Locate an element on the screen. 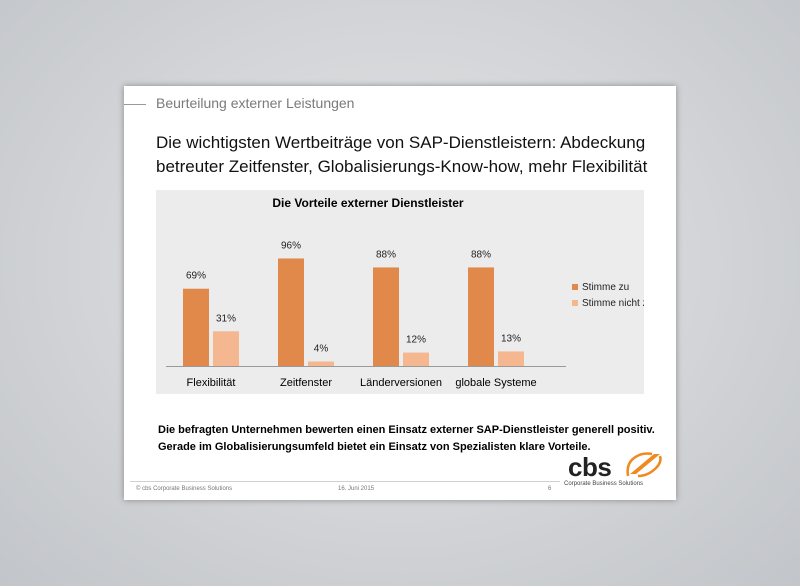  section-rule is located at coordinates (135, 104).